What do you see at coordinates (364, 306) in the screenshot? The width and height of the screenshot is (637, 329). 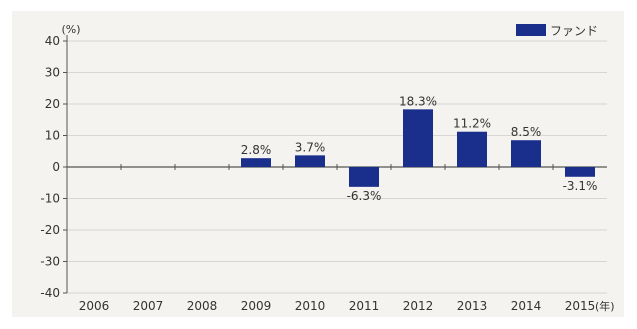 I see `x-tick-label: 2011` at bounding box center [364, 306].